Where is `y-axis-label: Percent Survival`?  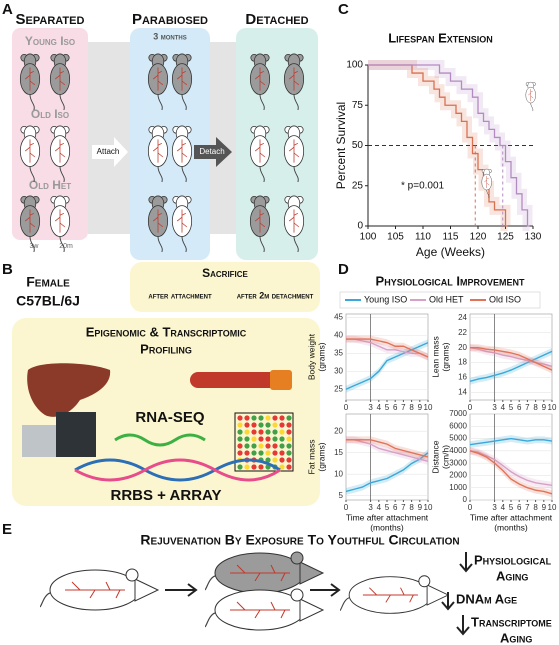
y-axis-label: Percent Survival is located at coordinates (341, 145).